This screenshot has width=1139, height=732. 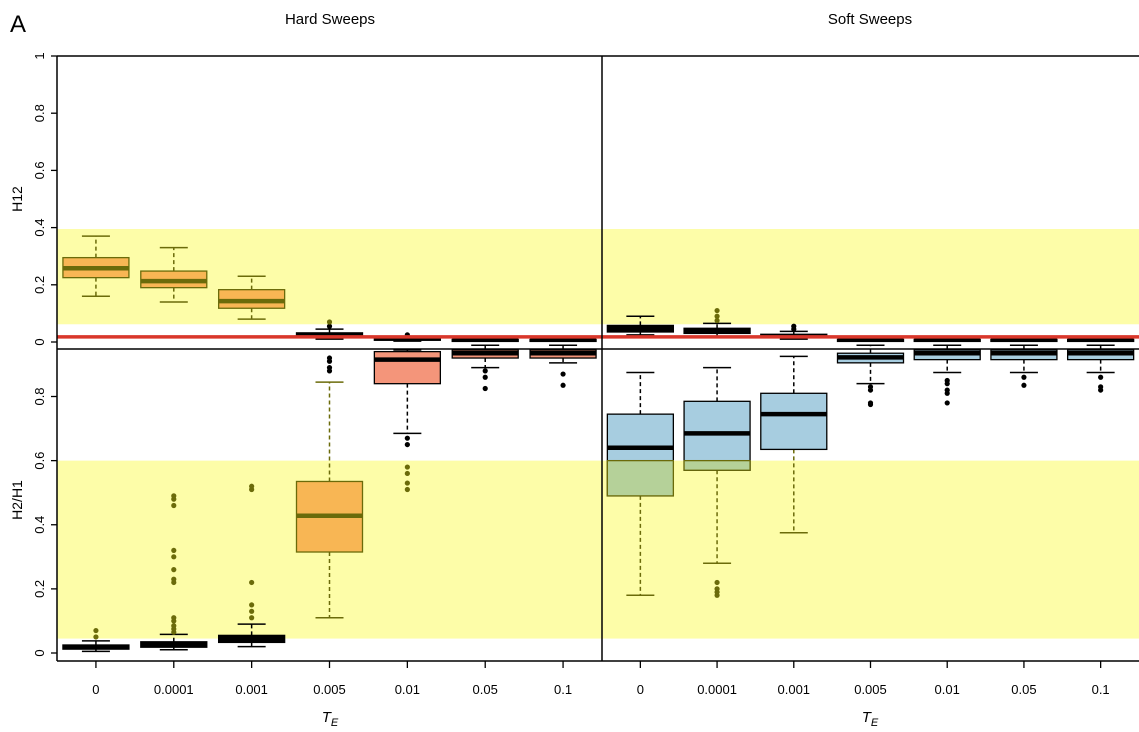 What do you see at coordinates (17, 500) in the screenshot?
I see `h2h1-y-axis-label: H2/H1` at bounding box center [17, 500].